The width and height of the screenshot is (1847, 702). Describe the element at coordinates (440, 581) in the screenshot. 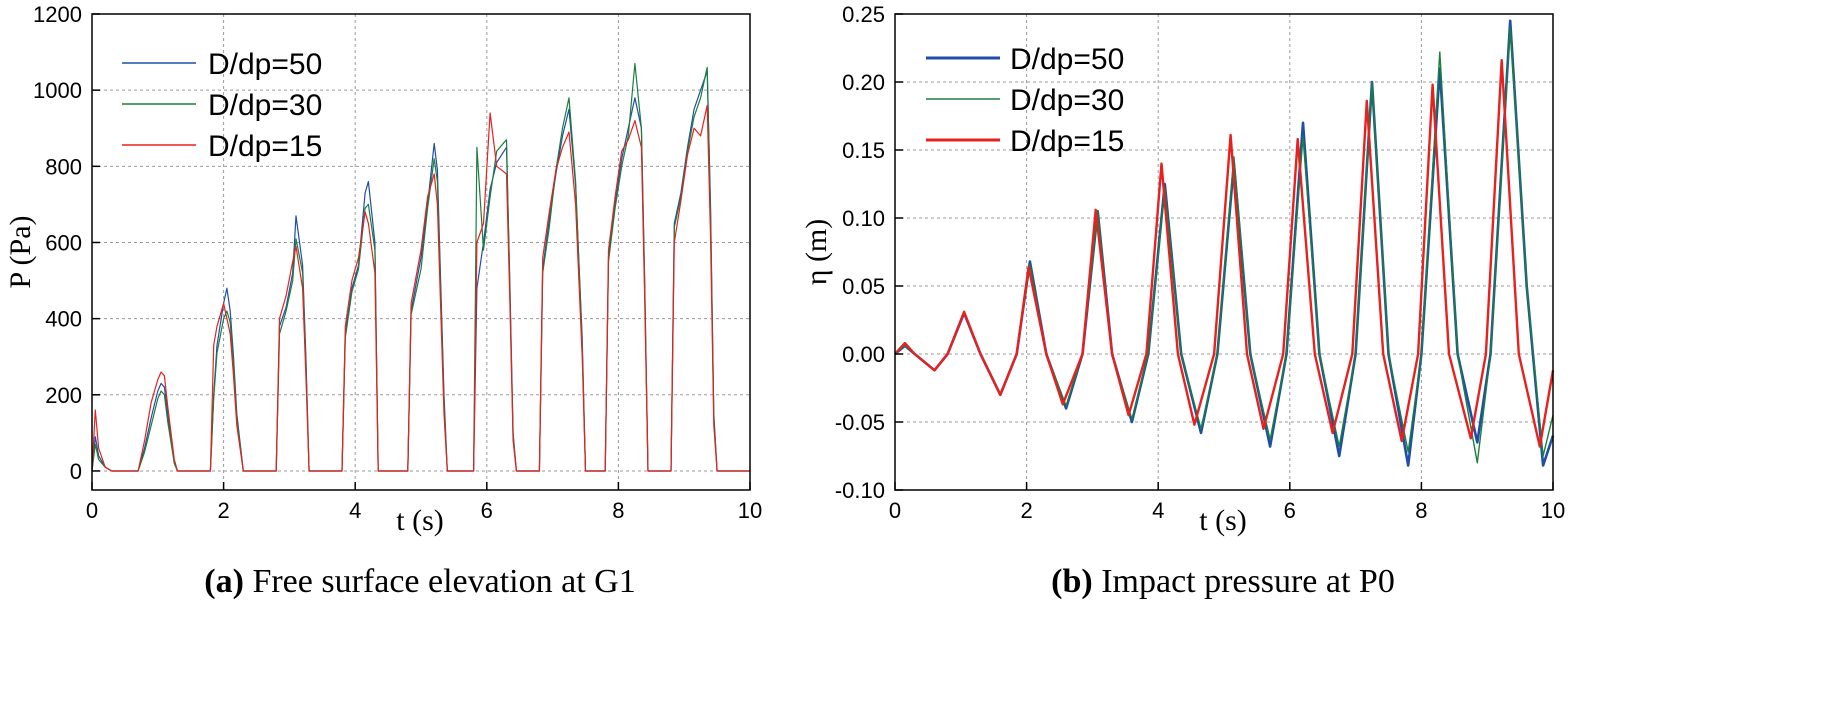

I see `caption-a-text: Free surface elevation at G1` at that location.